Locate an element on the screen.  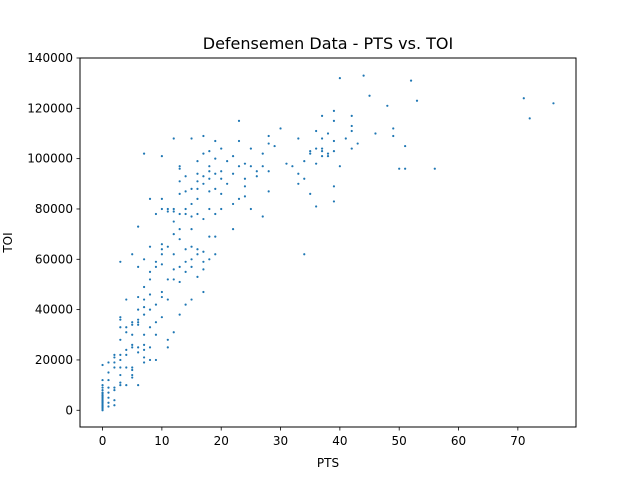
chart-title: Defensemen Data - PTS vs. TOI is located at coordinates (328, 43).